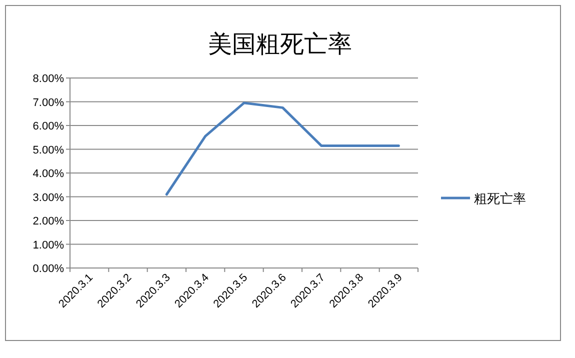  I want to click on y-tick-label: 6.00%, so click(48, 126).